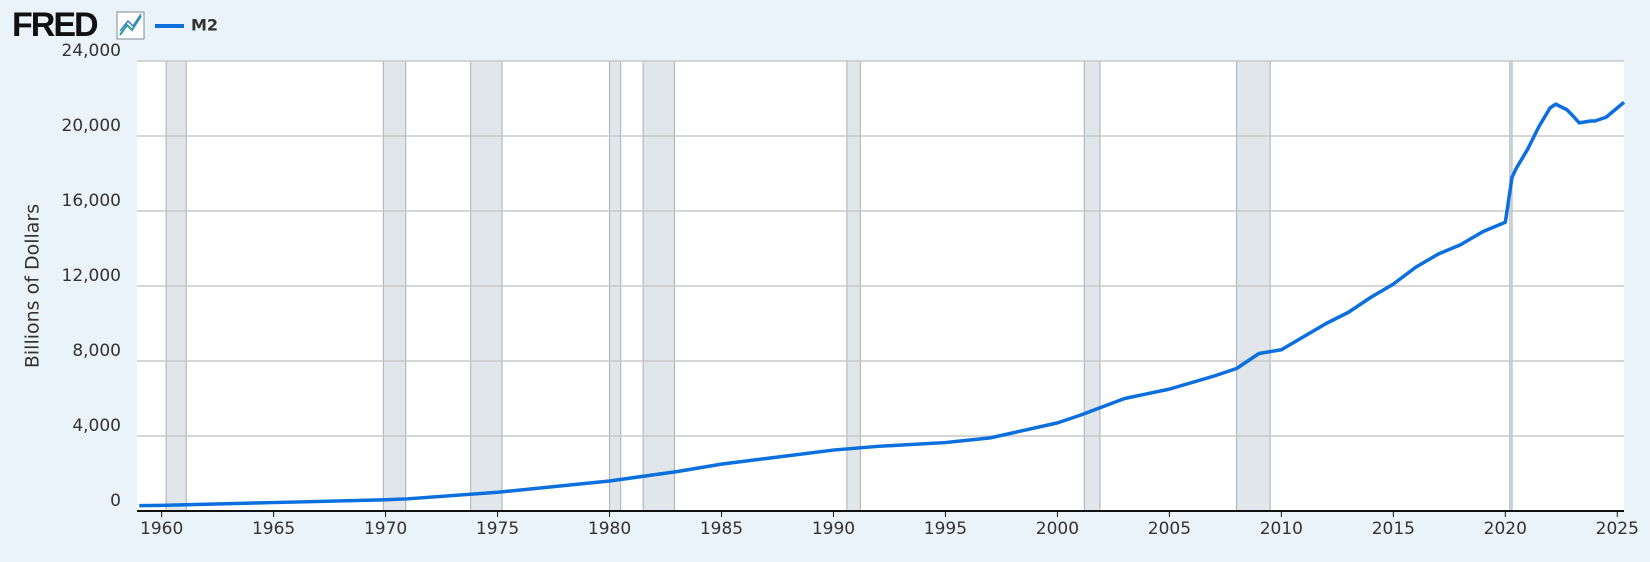  Describe the element at coordinates (130, 25) in the screenshot. I see `logo-icon` at that location.